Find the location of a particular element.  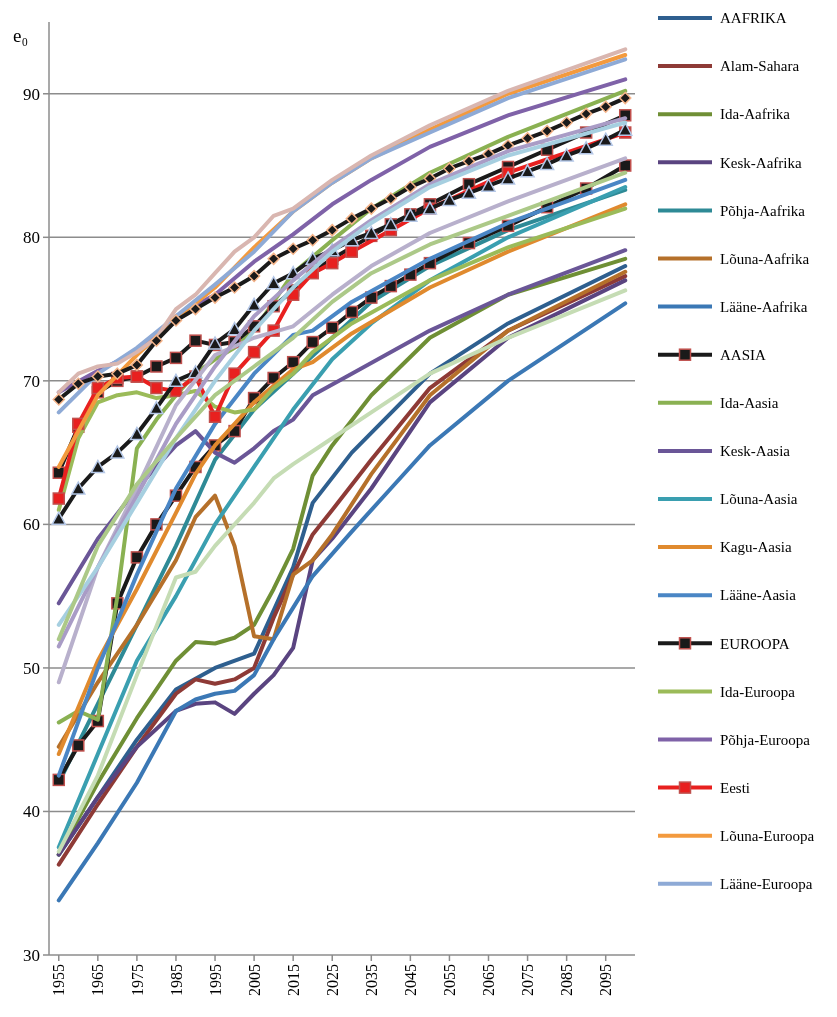

y-tick-label: 30 is located at coordinates (31, 955).